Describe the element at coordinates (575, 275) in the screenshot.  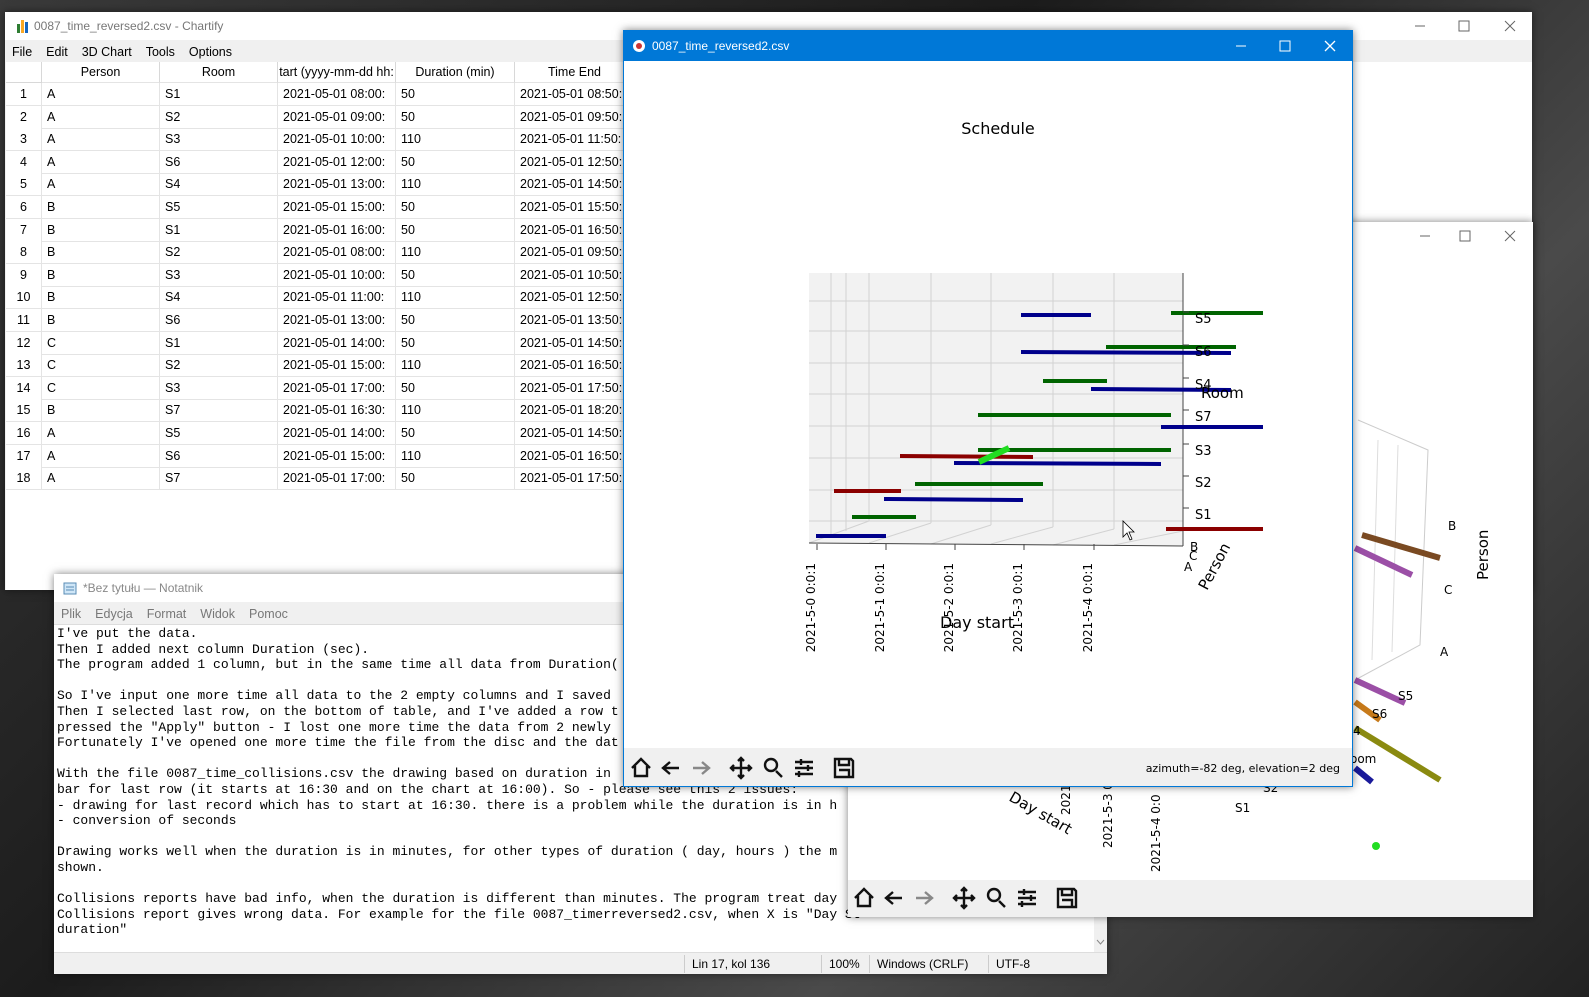
I see `table-cell: 2021-05-01 10:50:` at that location.